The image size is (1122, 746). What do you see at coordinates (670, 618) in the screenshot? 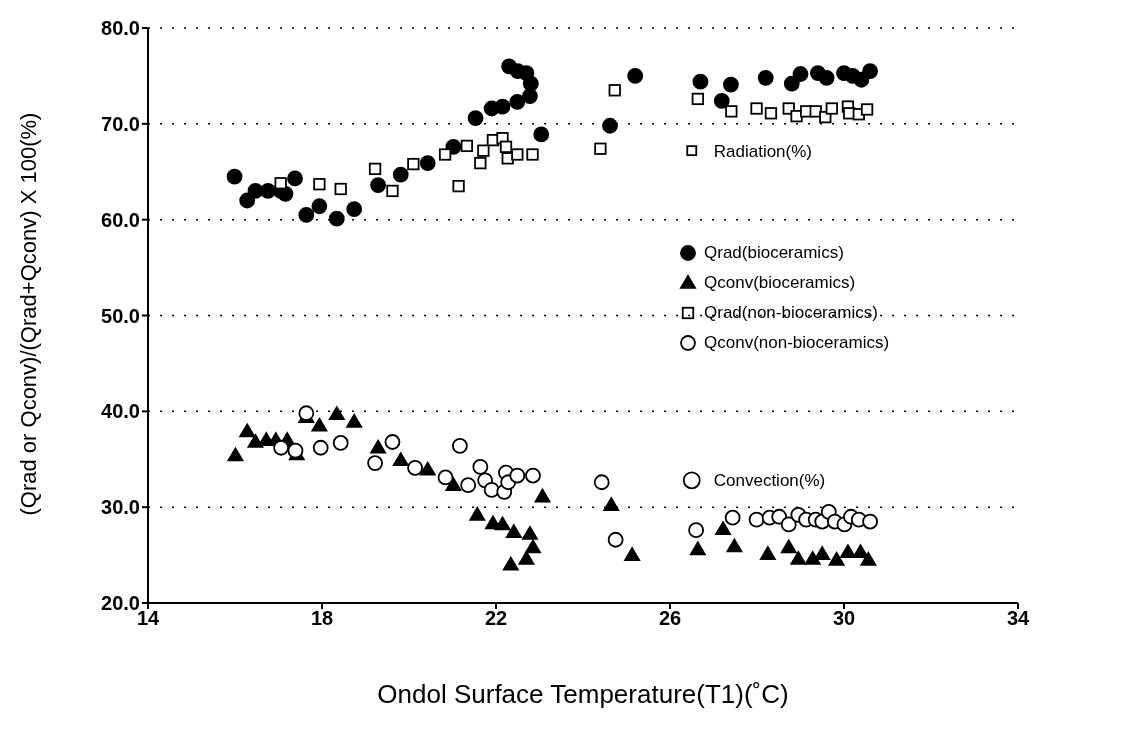
I see `x-tick-label: 26` at bounding box center [670, 618].